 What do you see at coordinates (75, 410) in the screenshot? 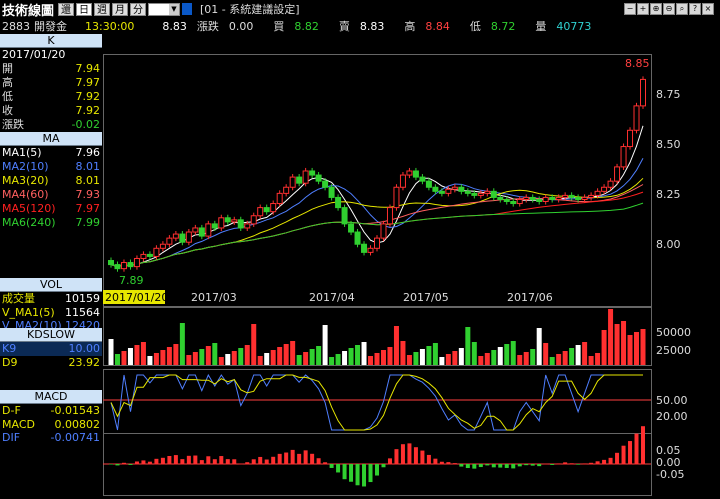
I see `row-value: -0.01543` at bounding box center [75, 410].